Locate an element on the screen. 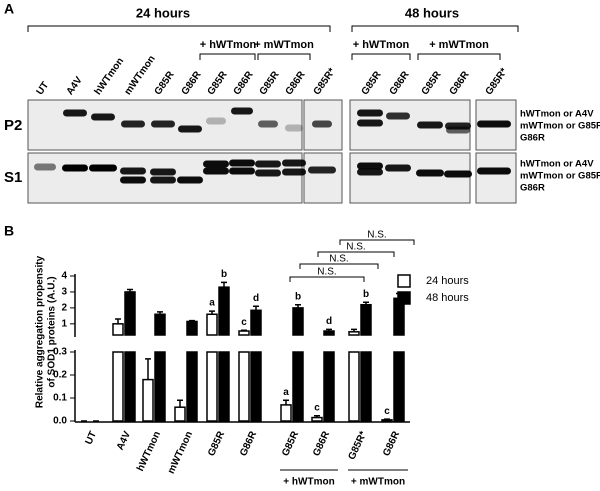 The width and height of the screenshot is (600, 491). y-tick-label: 0.1 is located at coordinates (60, 398).